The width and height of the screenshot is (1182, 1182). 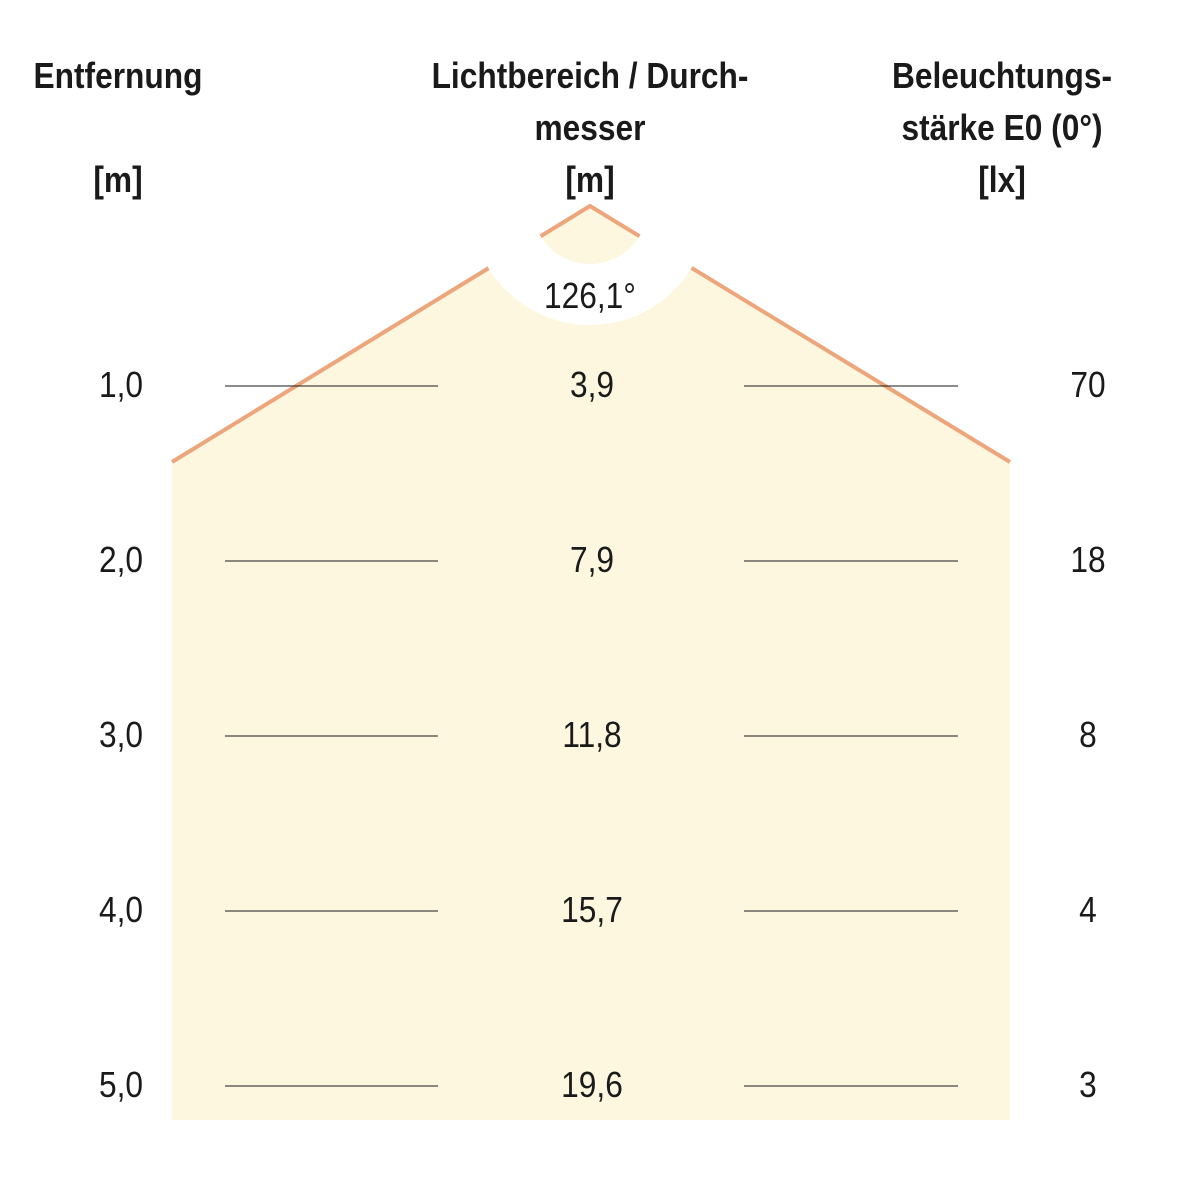 I want to click on row-diameter: 11,8, so click(x=592, y=734).